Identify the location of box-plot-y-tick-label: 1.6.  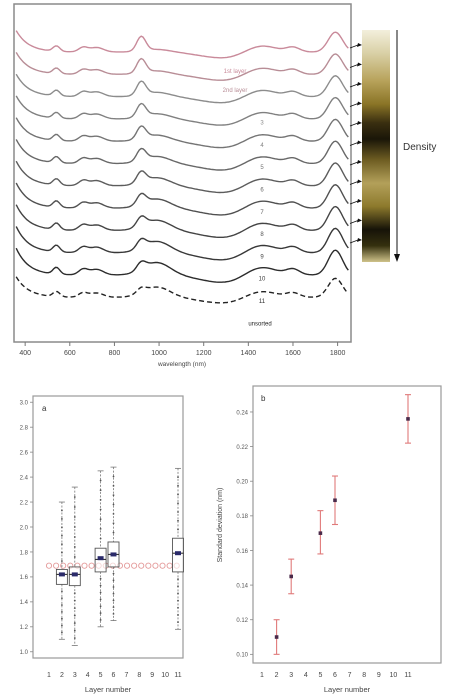
(24, 578).